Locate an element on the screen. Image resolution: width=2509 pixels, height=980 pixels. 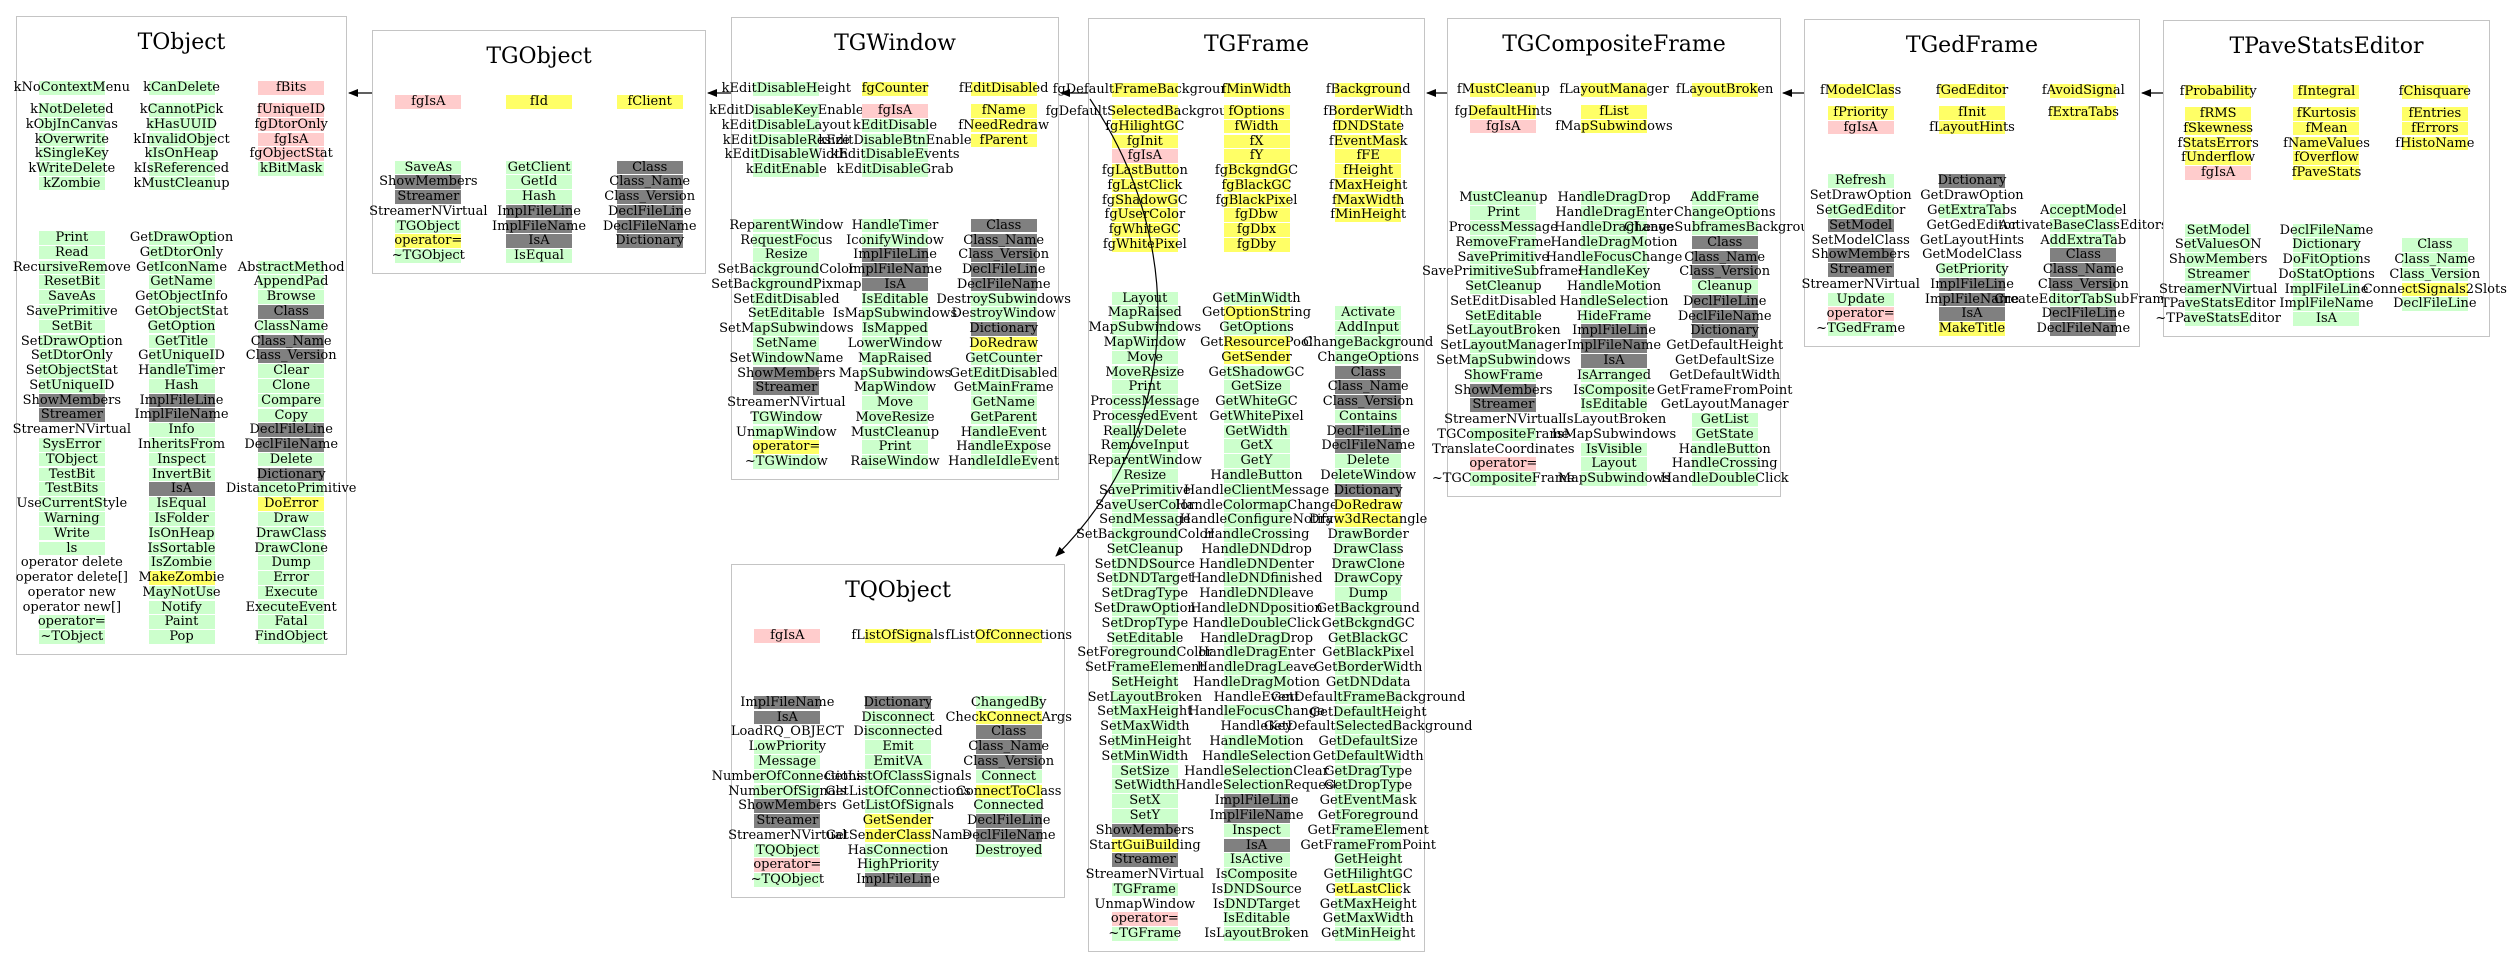
member-cell: operator new is located at coordinates (72, 593).